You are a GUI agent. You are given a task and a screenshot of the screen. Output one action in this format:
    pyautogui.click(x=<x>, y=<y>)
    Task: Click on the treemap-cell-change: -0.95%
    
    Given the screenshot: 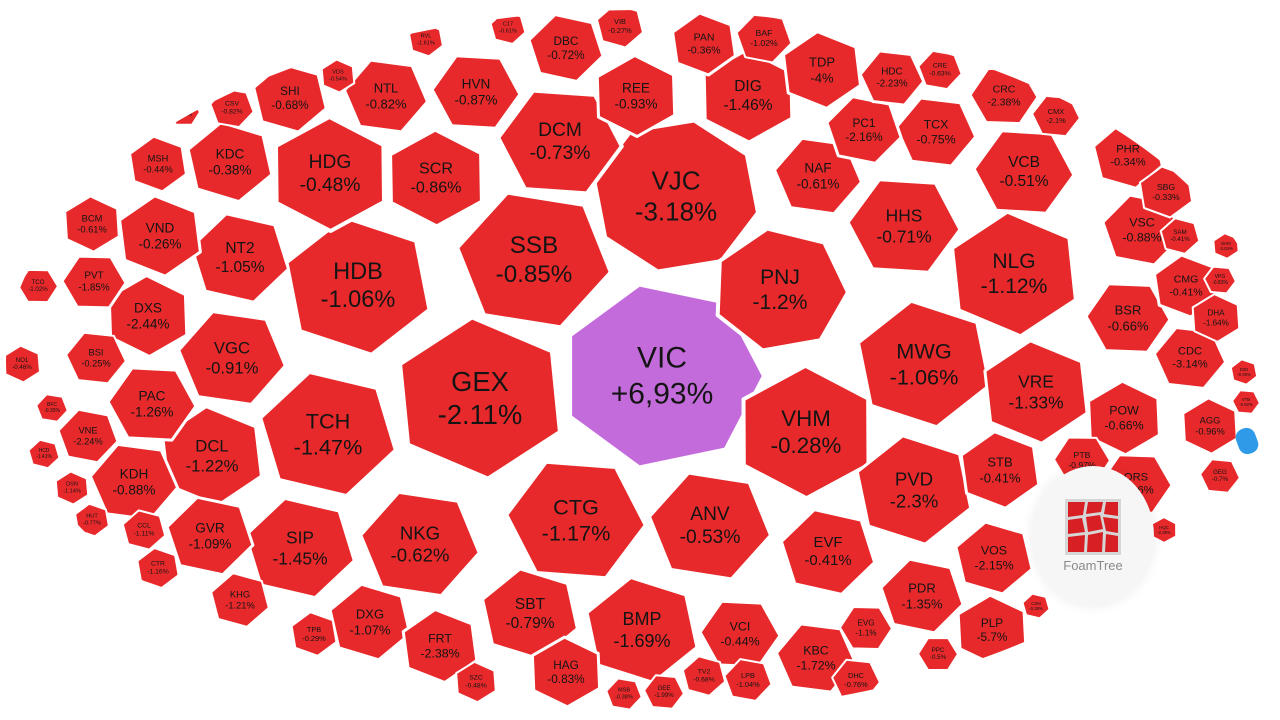 What is the action you would take?
    pyautogui.click(x=1198, y=162)
    